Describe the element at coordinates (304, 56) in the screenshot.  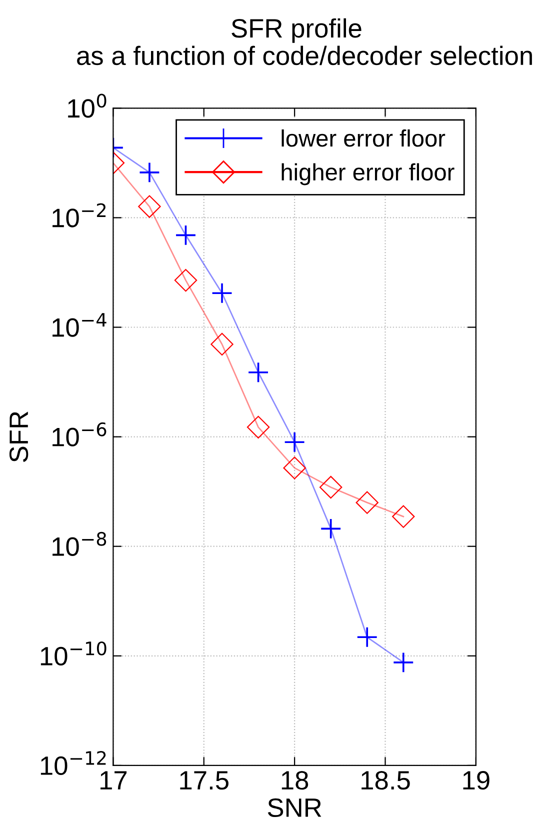
I see `chart-subtitle: as a function of code/decoder selection` at that location.